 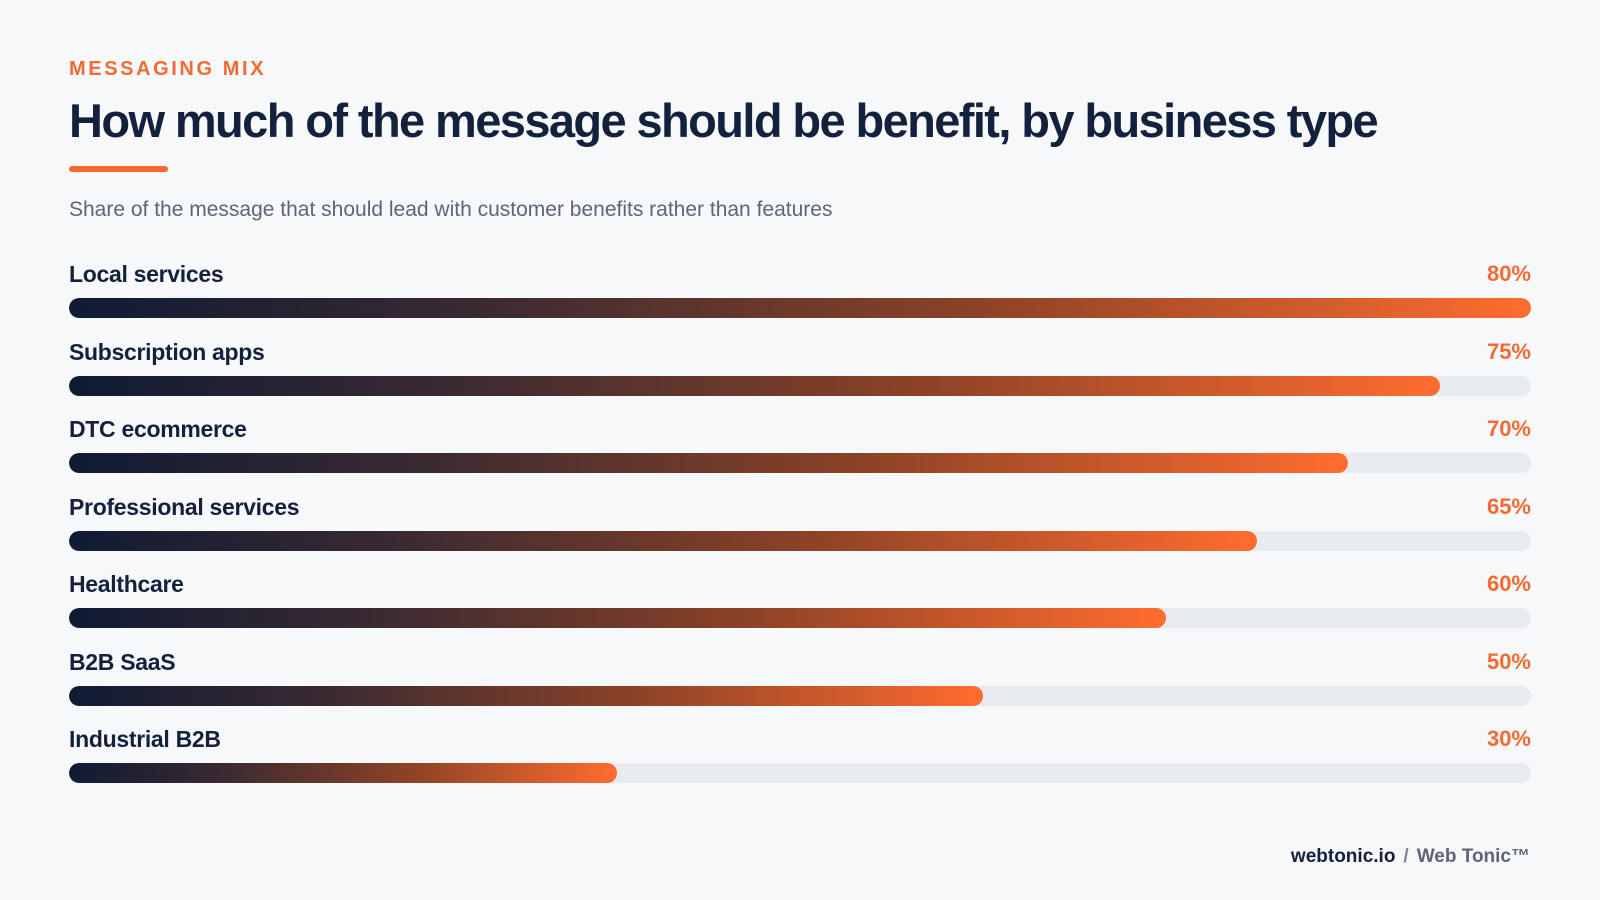 I want to click on footer-brand: Web Tonic™, so click(x=1473, y=856).